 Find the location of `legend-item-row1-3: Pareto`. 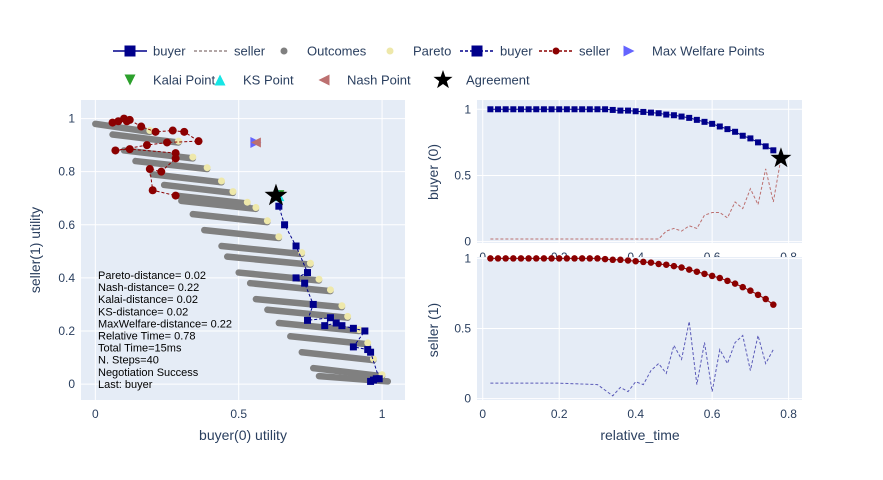

legend-item-row1-3: Pareto is located at coordinates (419, 51).